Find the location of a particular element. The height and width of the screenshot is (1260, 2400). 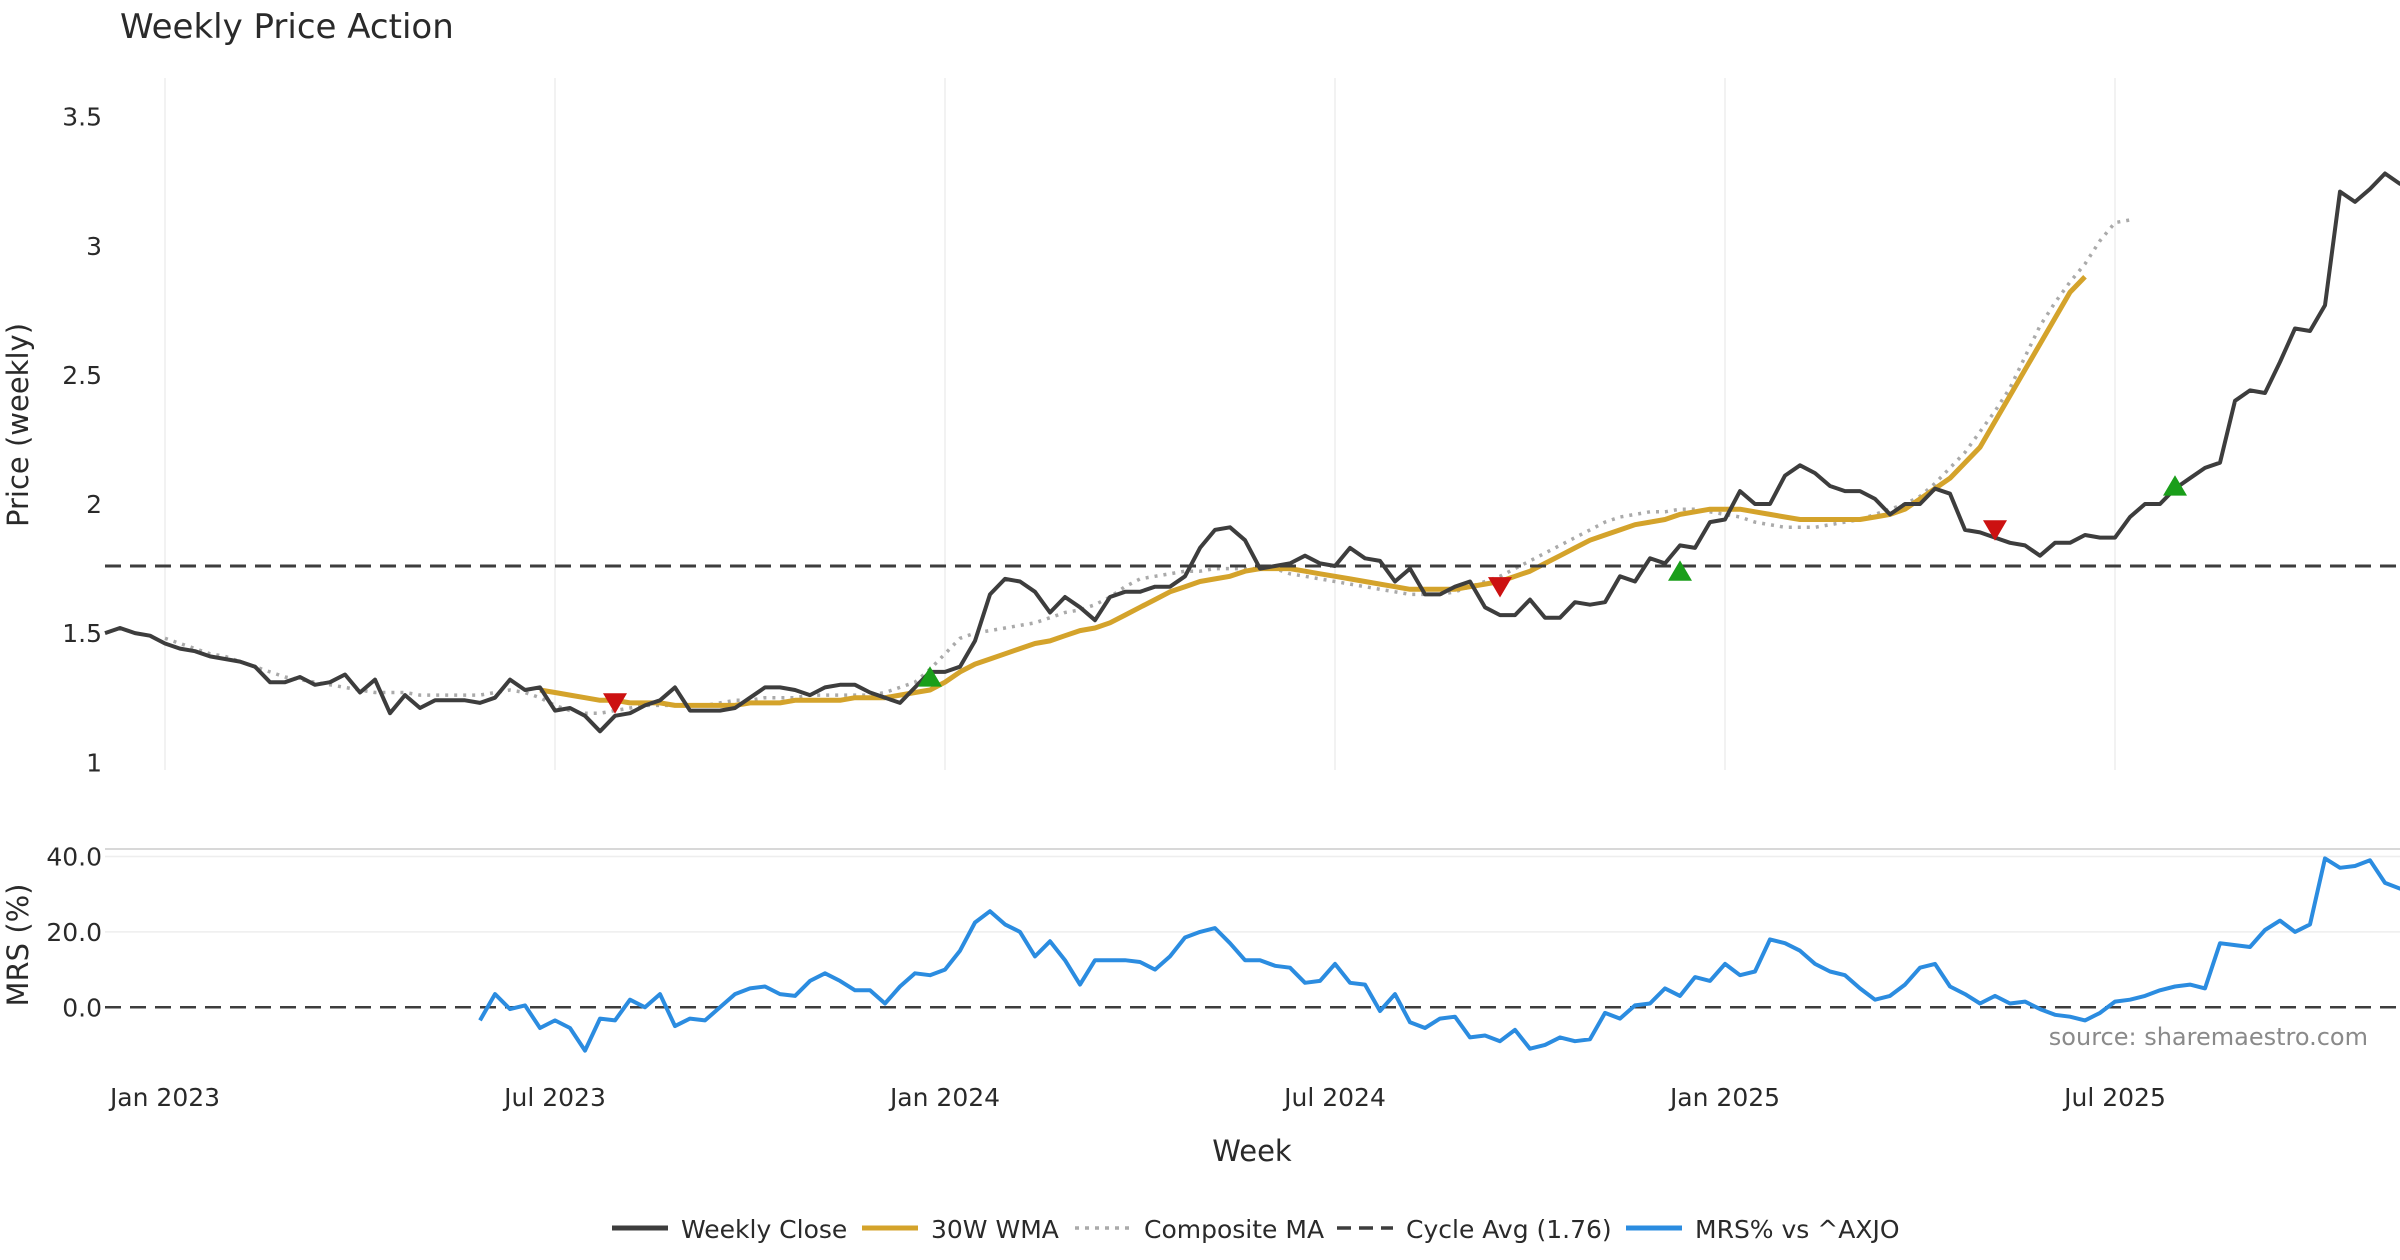

legend-label: Composite MA is located at coordinates (1234, 1229).